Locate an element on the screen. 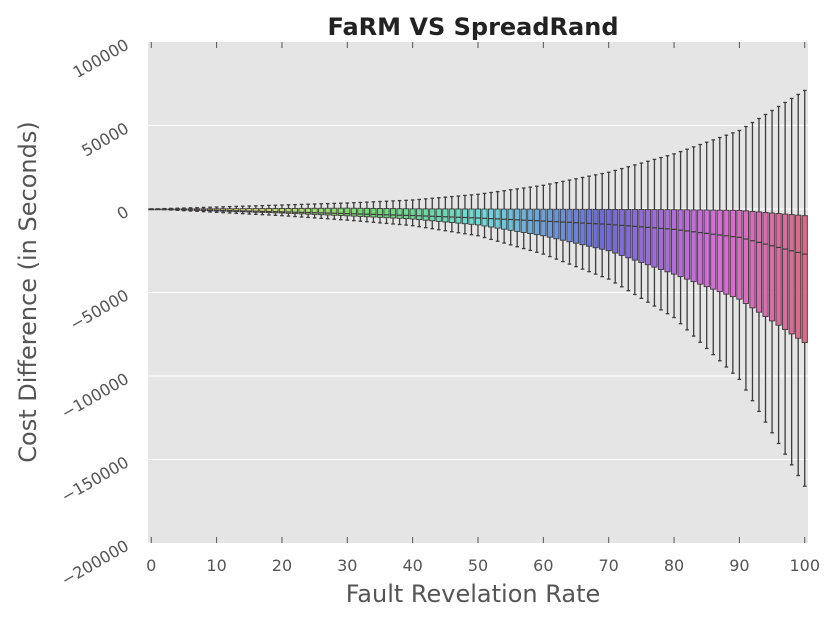 The image size is (830, 623). x-tick-label: 70 is located at coordinates (609, 565).